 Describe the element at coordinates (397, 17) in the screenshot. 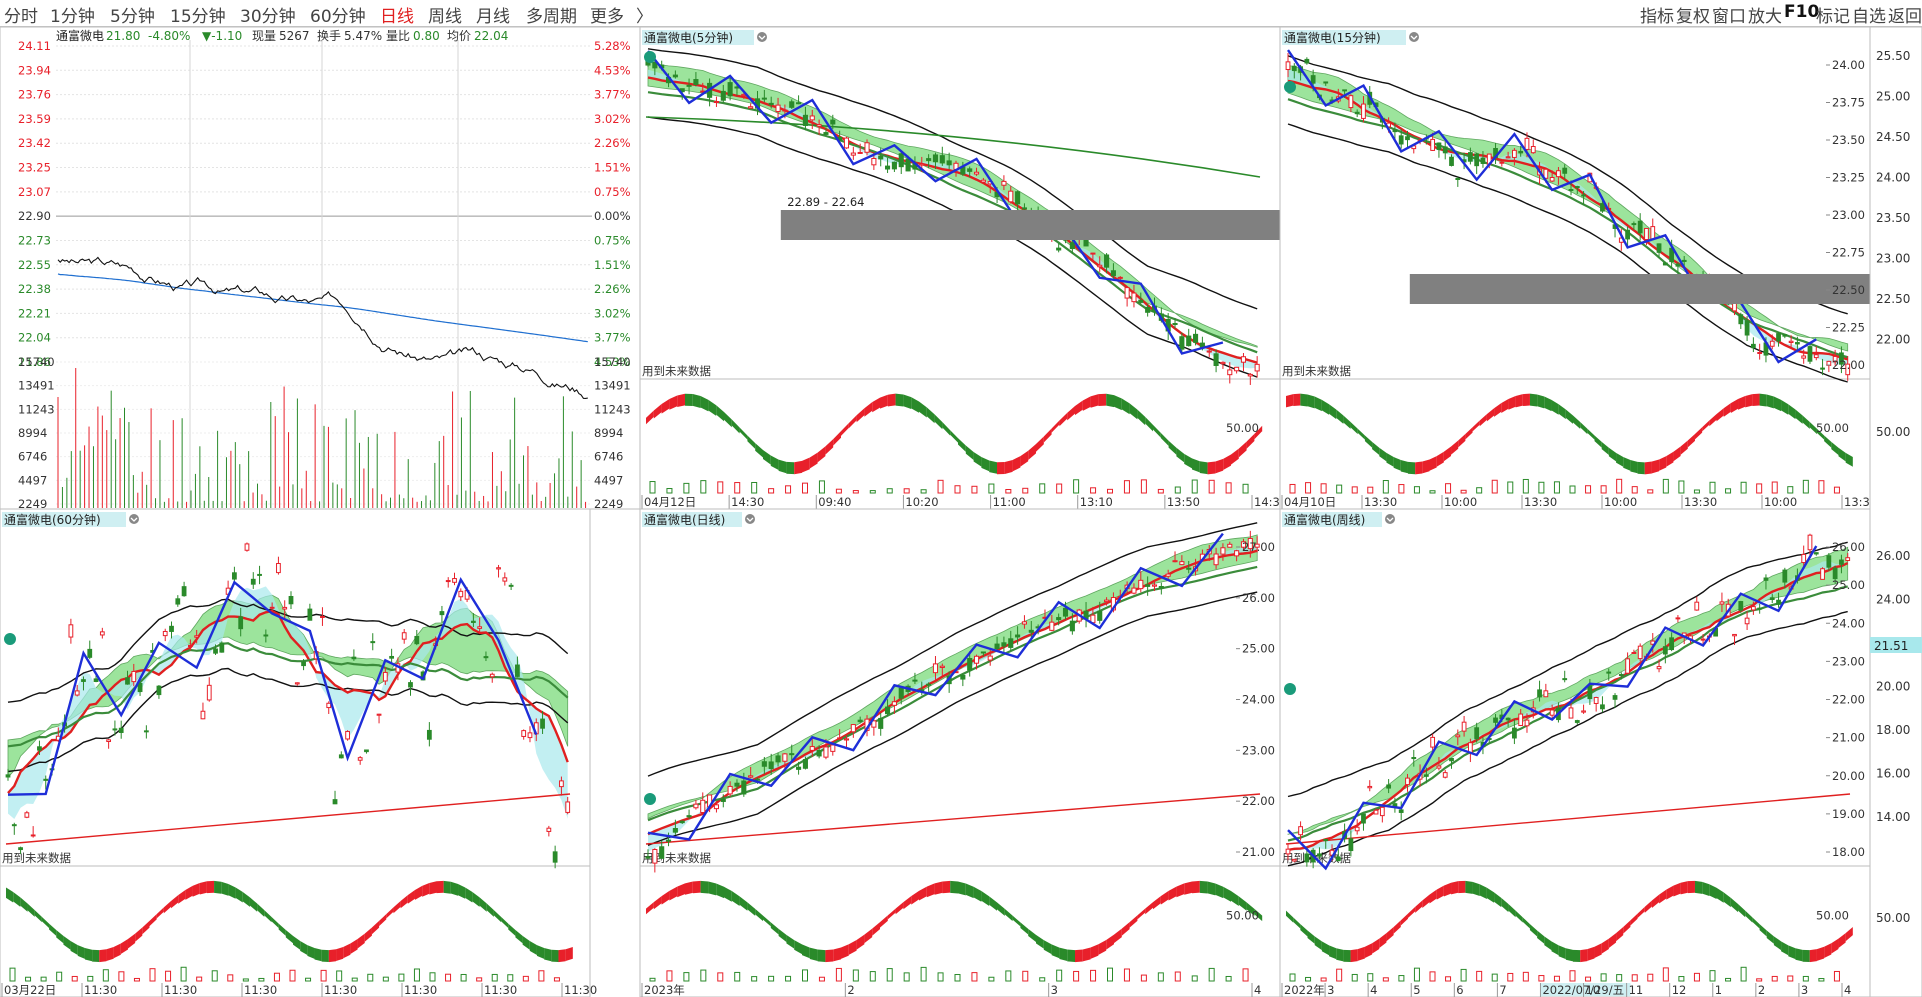

I see `period-tab-6: 日线` at that location.